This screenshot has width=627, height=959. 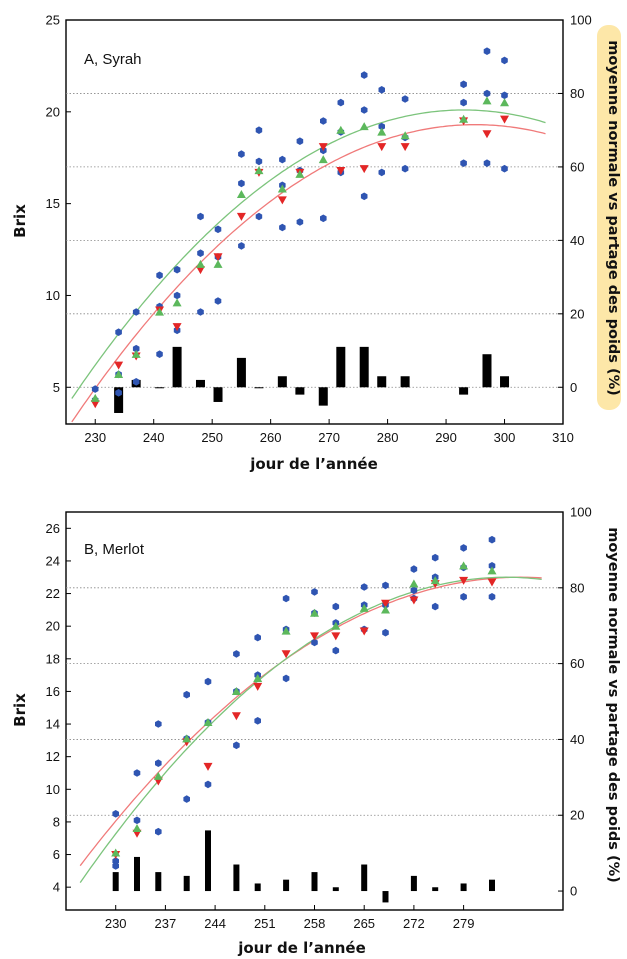 I want to click on x-axis: 230 237 244 251 258 265 272 279, so click(x=290, y=918).